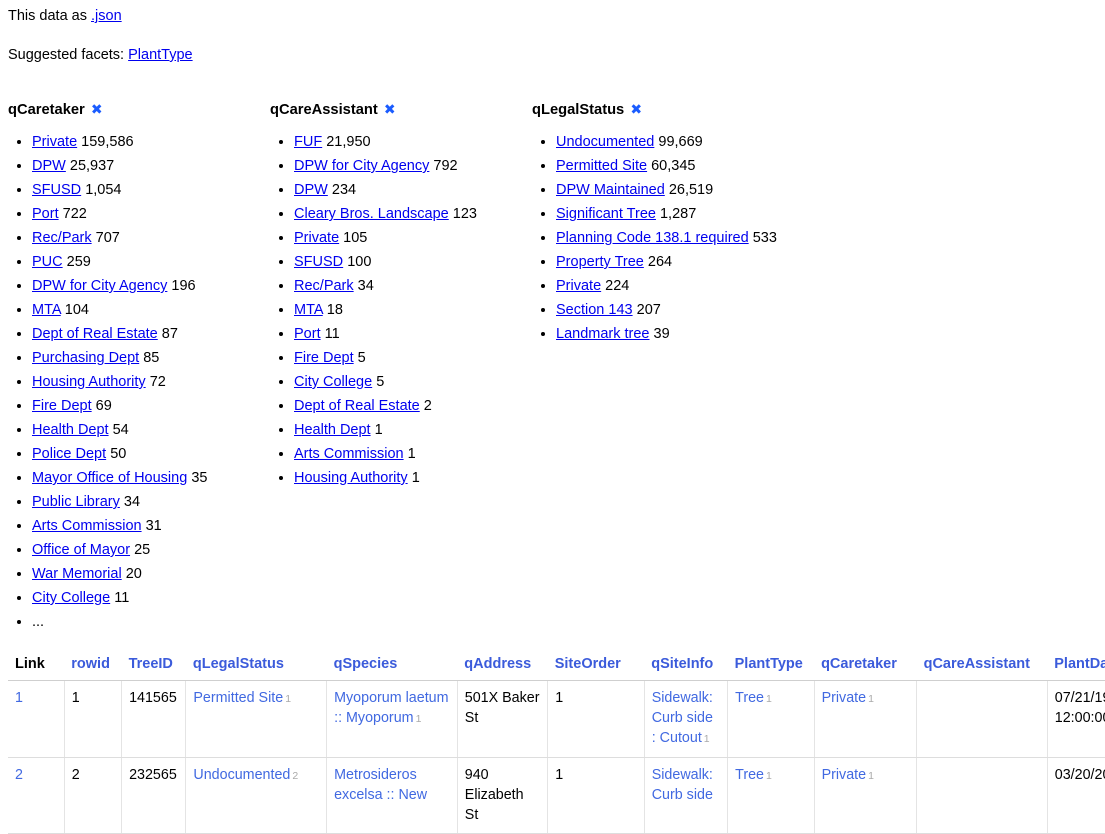 The height and width of the screenshot is (834, 1105). I want to click on cell-link: 1, so click(36, 719).